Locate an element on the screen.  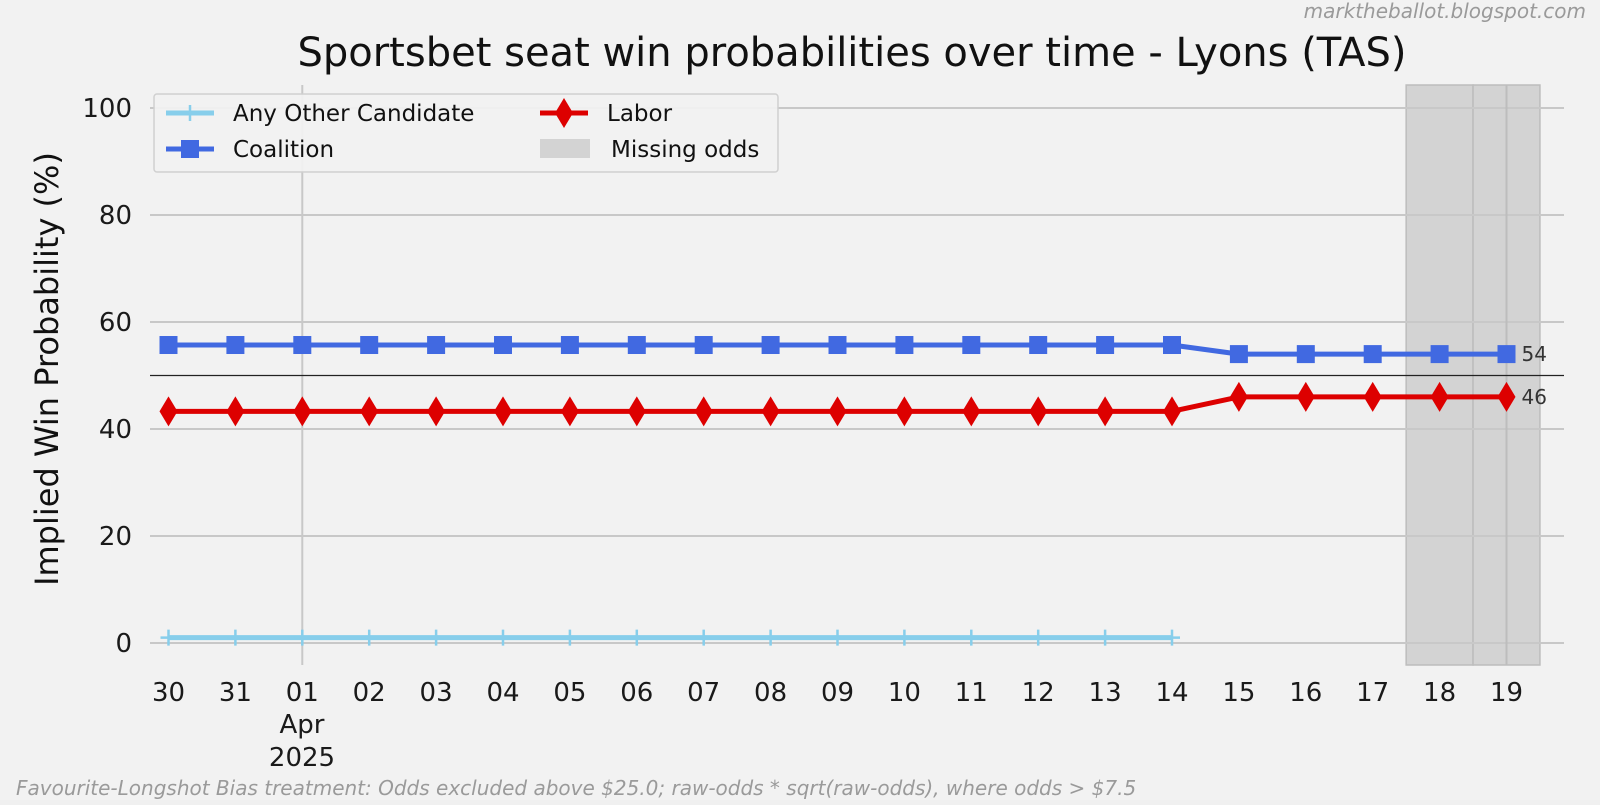
end-label-labor: 46 is located at coordinates (1534, 397).